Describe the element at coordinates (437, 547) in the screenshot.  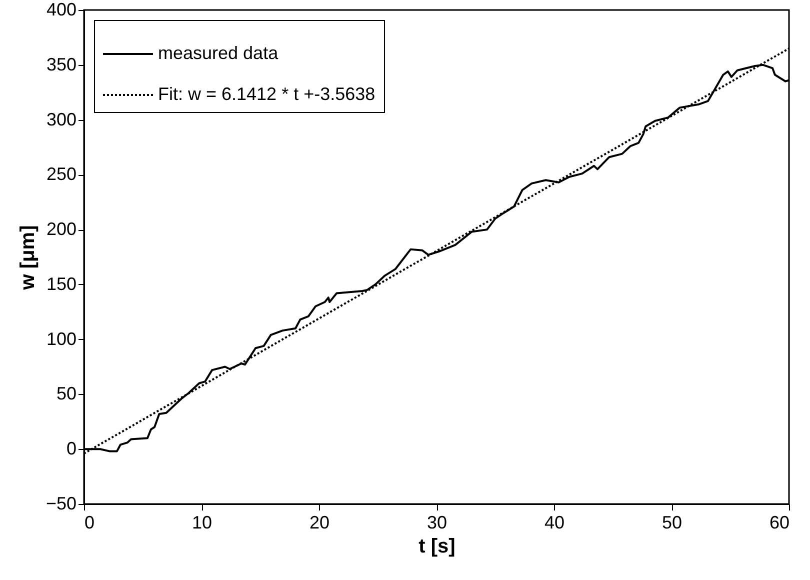
I see `x-axis-title: t [s]` at that location.